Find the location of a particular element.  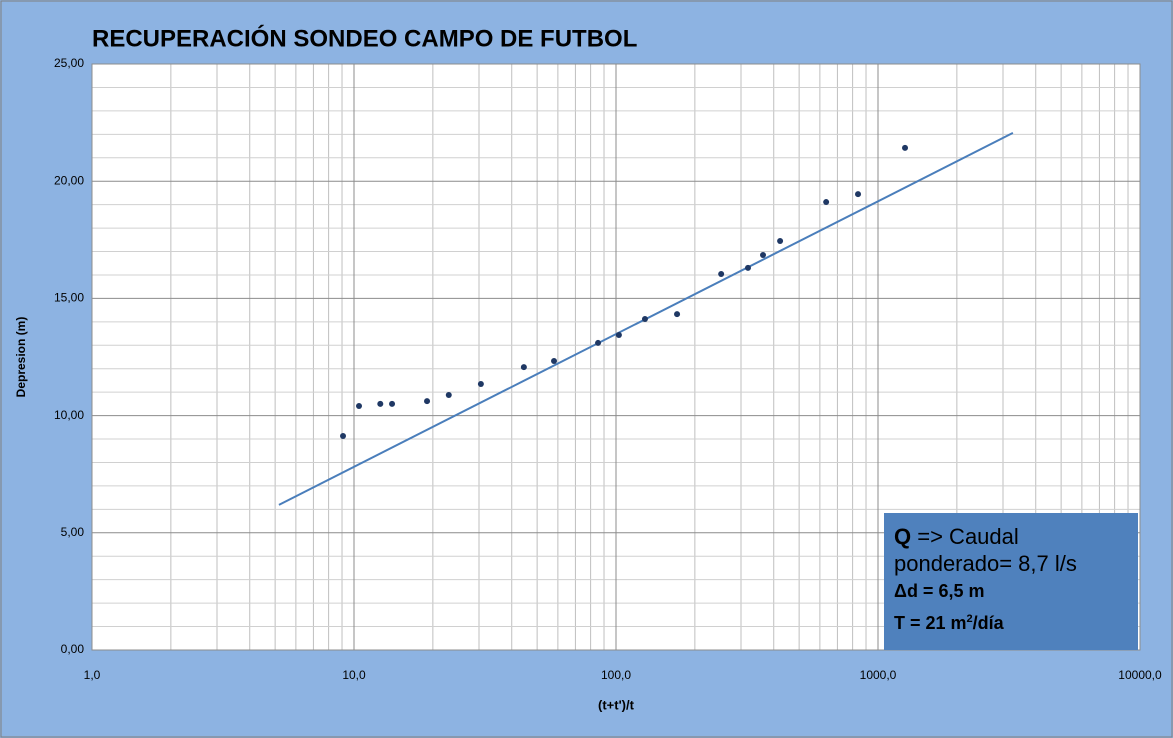

x-tick-label: 1000,0 is located at coordinates (878, 675).